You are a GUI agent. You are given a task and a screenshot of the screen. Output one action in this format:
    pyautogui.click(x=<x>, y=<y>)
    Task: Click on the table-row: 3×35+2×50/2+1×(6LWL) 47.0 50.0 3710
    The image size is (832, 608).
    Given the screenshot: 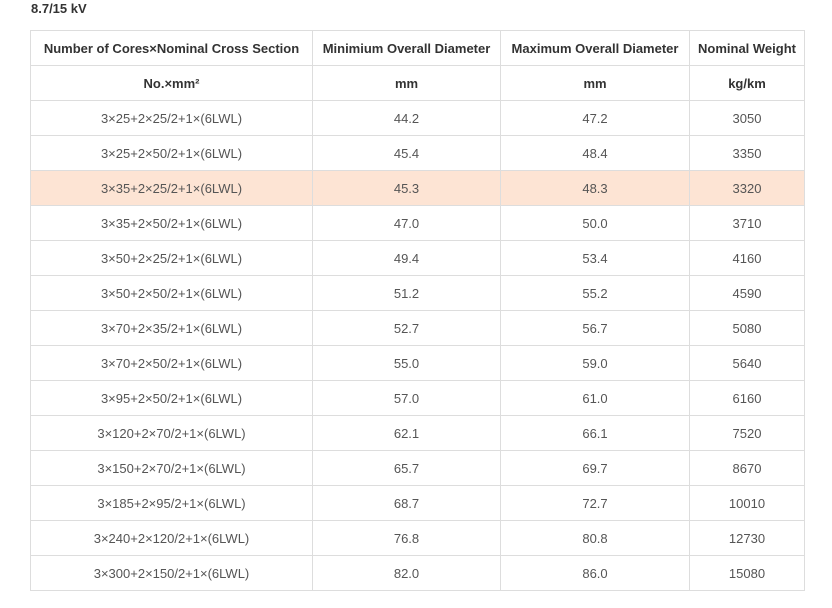 What is the action you would take?
    pyautogui.click(x=417, y=223)
    